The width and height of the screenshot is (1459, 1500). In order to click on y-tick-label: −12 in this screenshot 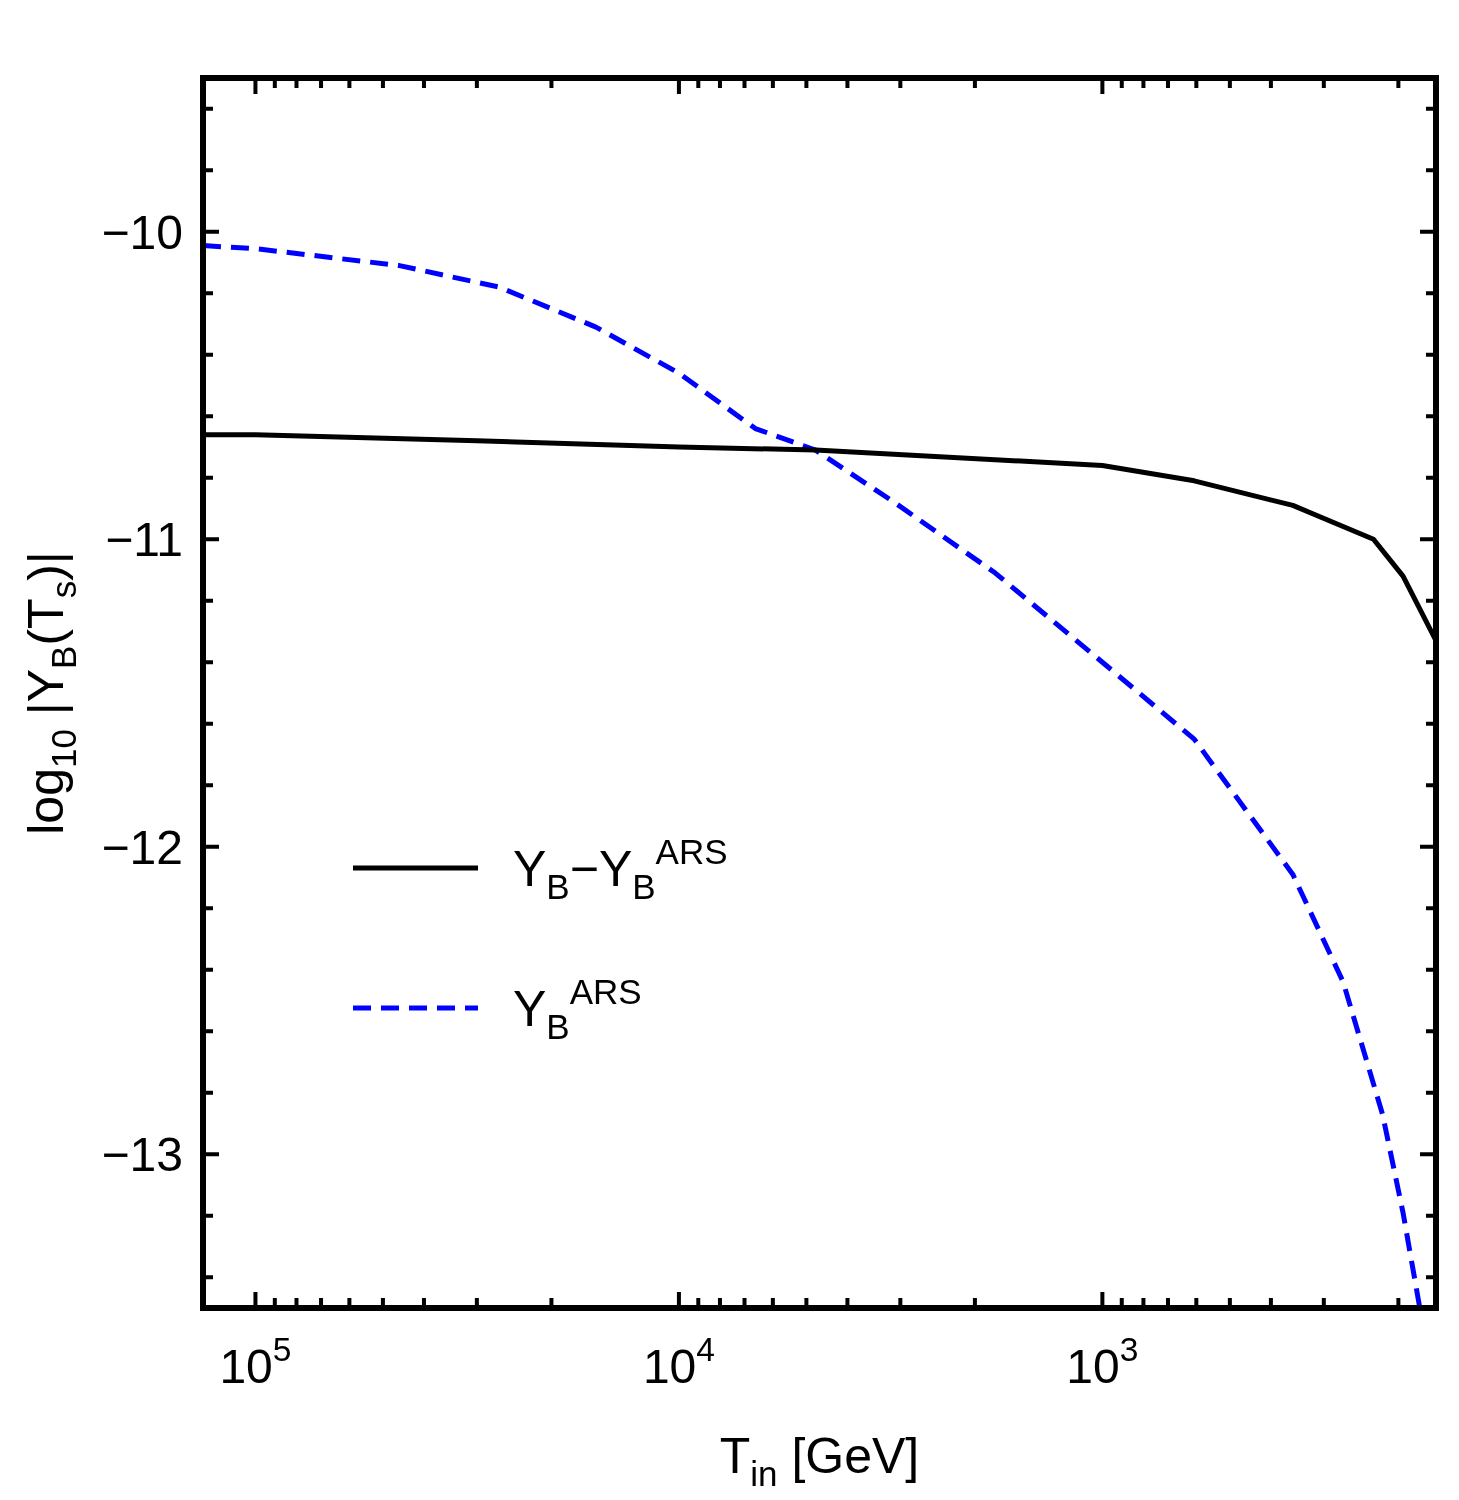, I will do `click(142, 847)`.